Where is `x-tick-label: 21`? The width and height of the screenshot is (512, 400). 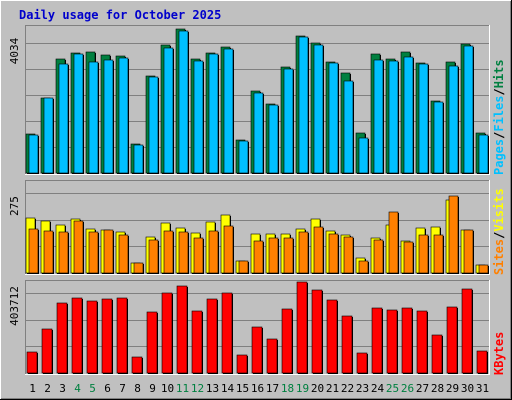
x-tick-label: 21 is located at coordinates (332, 388).